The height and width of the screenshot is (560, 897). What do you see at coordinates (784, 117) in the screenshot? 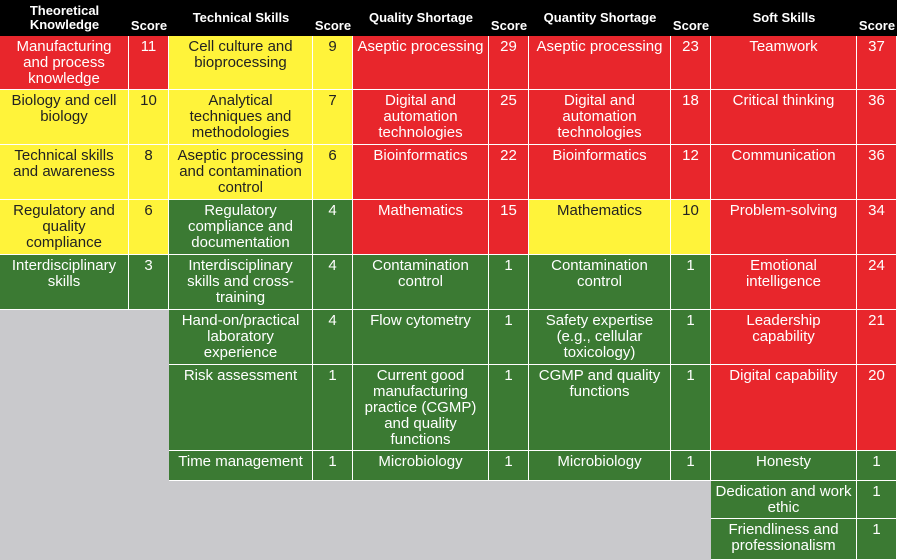
I see `skill-cell: Critical thinking` at bounding box center [784, 117].